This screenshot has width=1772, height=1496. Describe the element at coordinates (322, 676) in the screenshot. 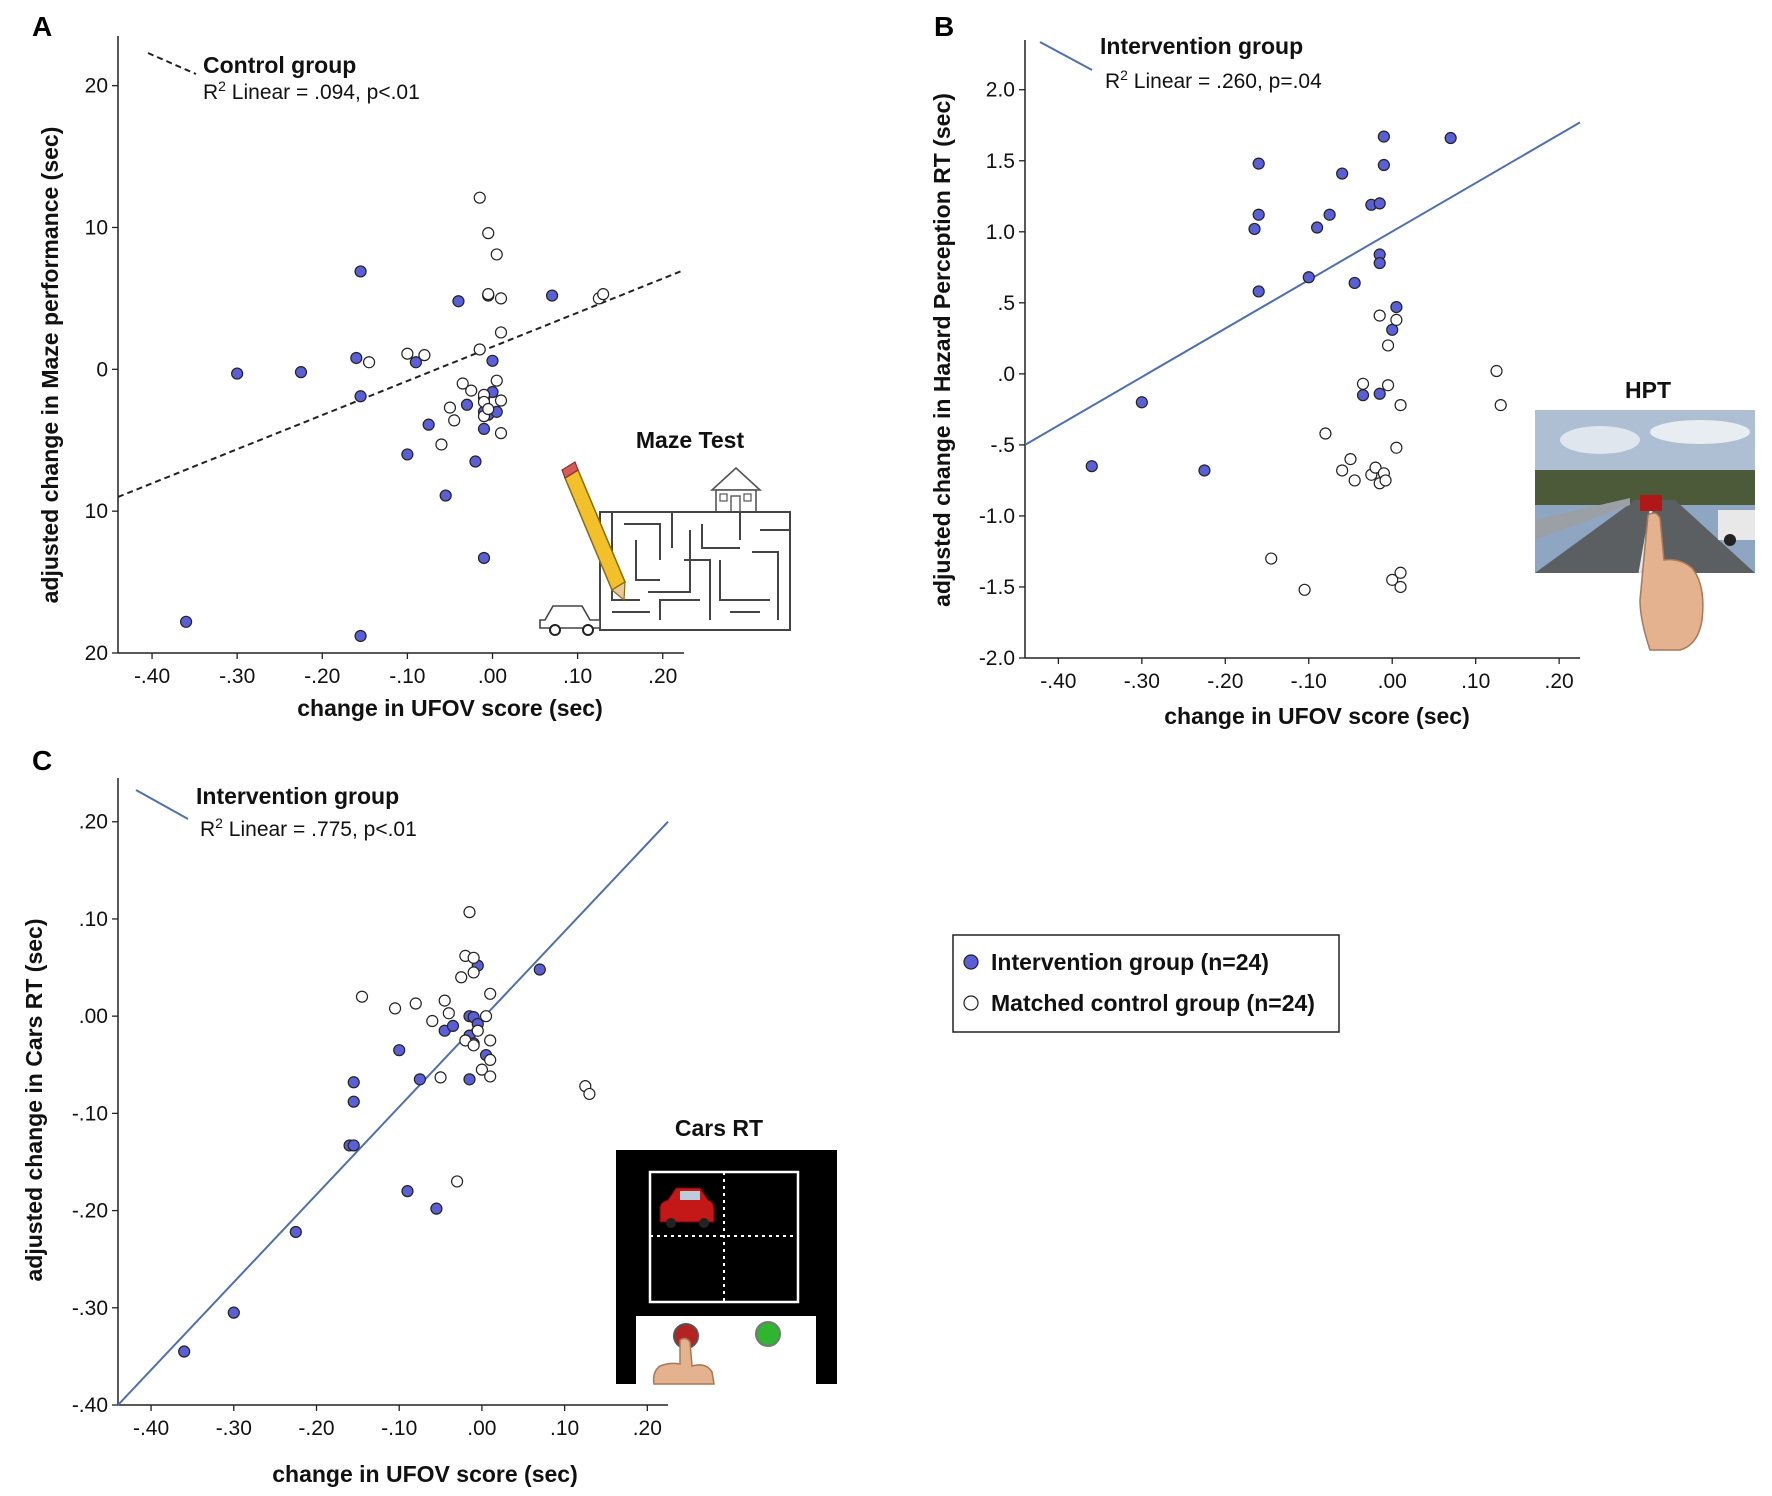

I see `panel-a-x-tick-label: -.20` at that location.